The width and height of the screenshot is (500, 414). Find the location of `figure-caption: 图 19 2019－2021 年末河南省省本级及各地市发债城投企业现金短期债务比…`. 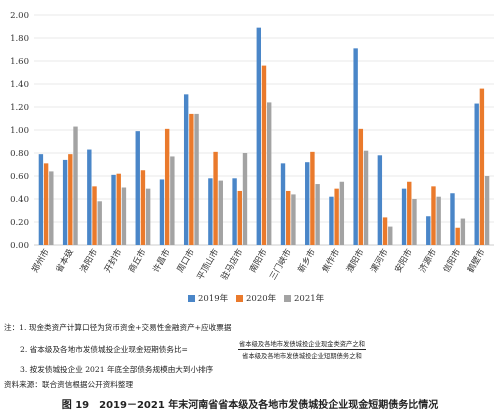

figure-caption: 图 19 2019－2021 年末河南省省本级及各地市发债城投企业现金短期债务比… is located at coordinates (250, 405).